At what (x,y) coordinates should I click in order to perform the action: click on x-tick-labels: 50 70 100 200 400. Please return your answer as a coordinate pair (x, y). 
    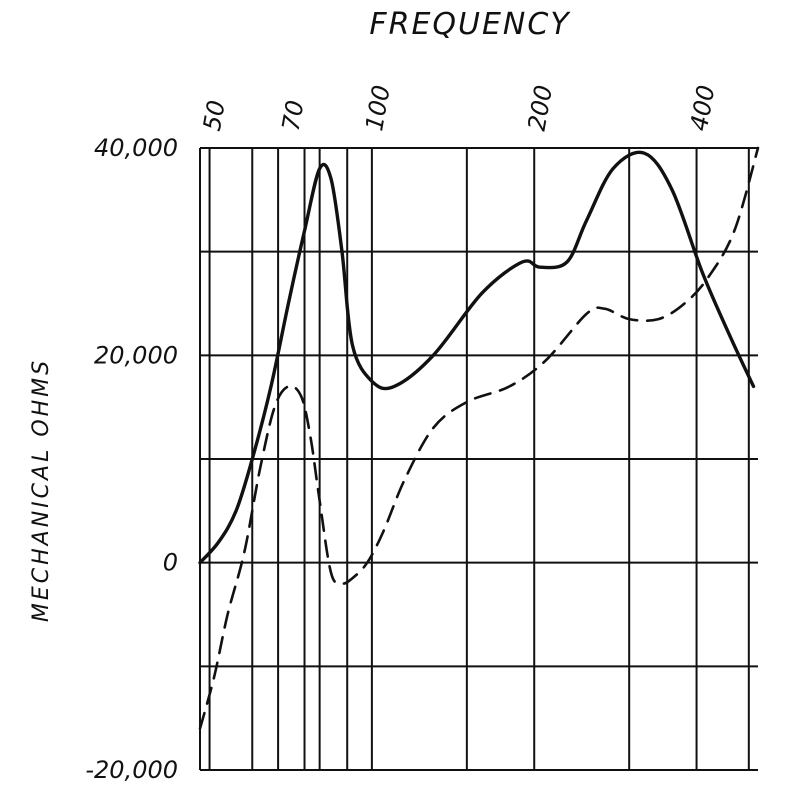
    Looking at the image, I should click on (459, 108).